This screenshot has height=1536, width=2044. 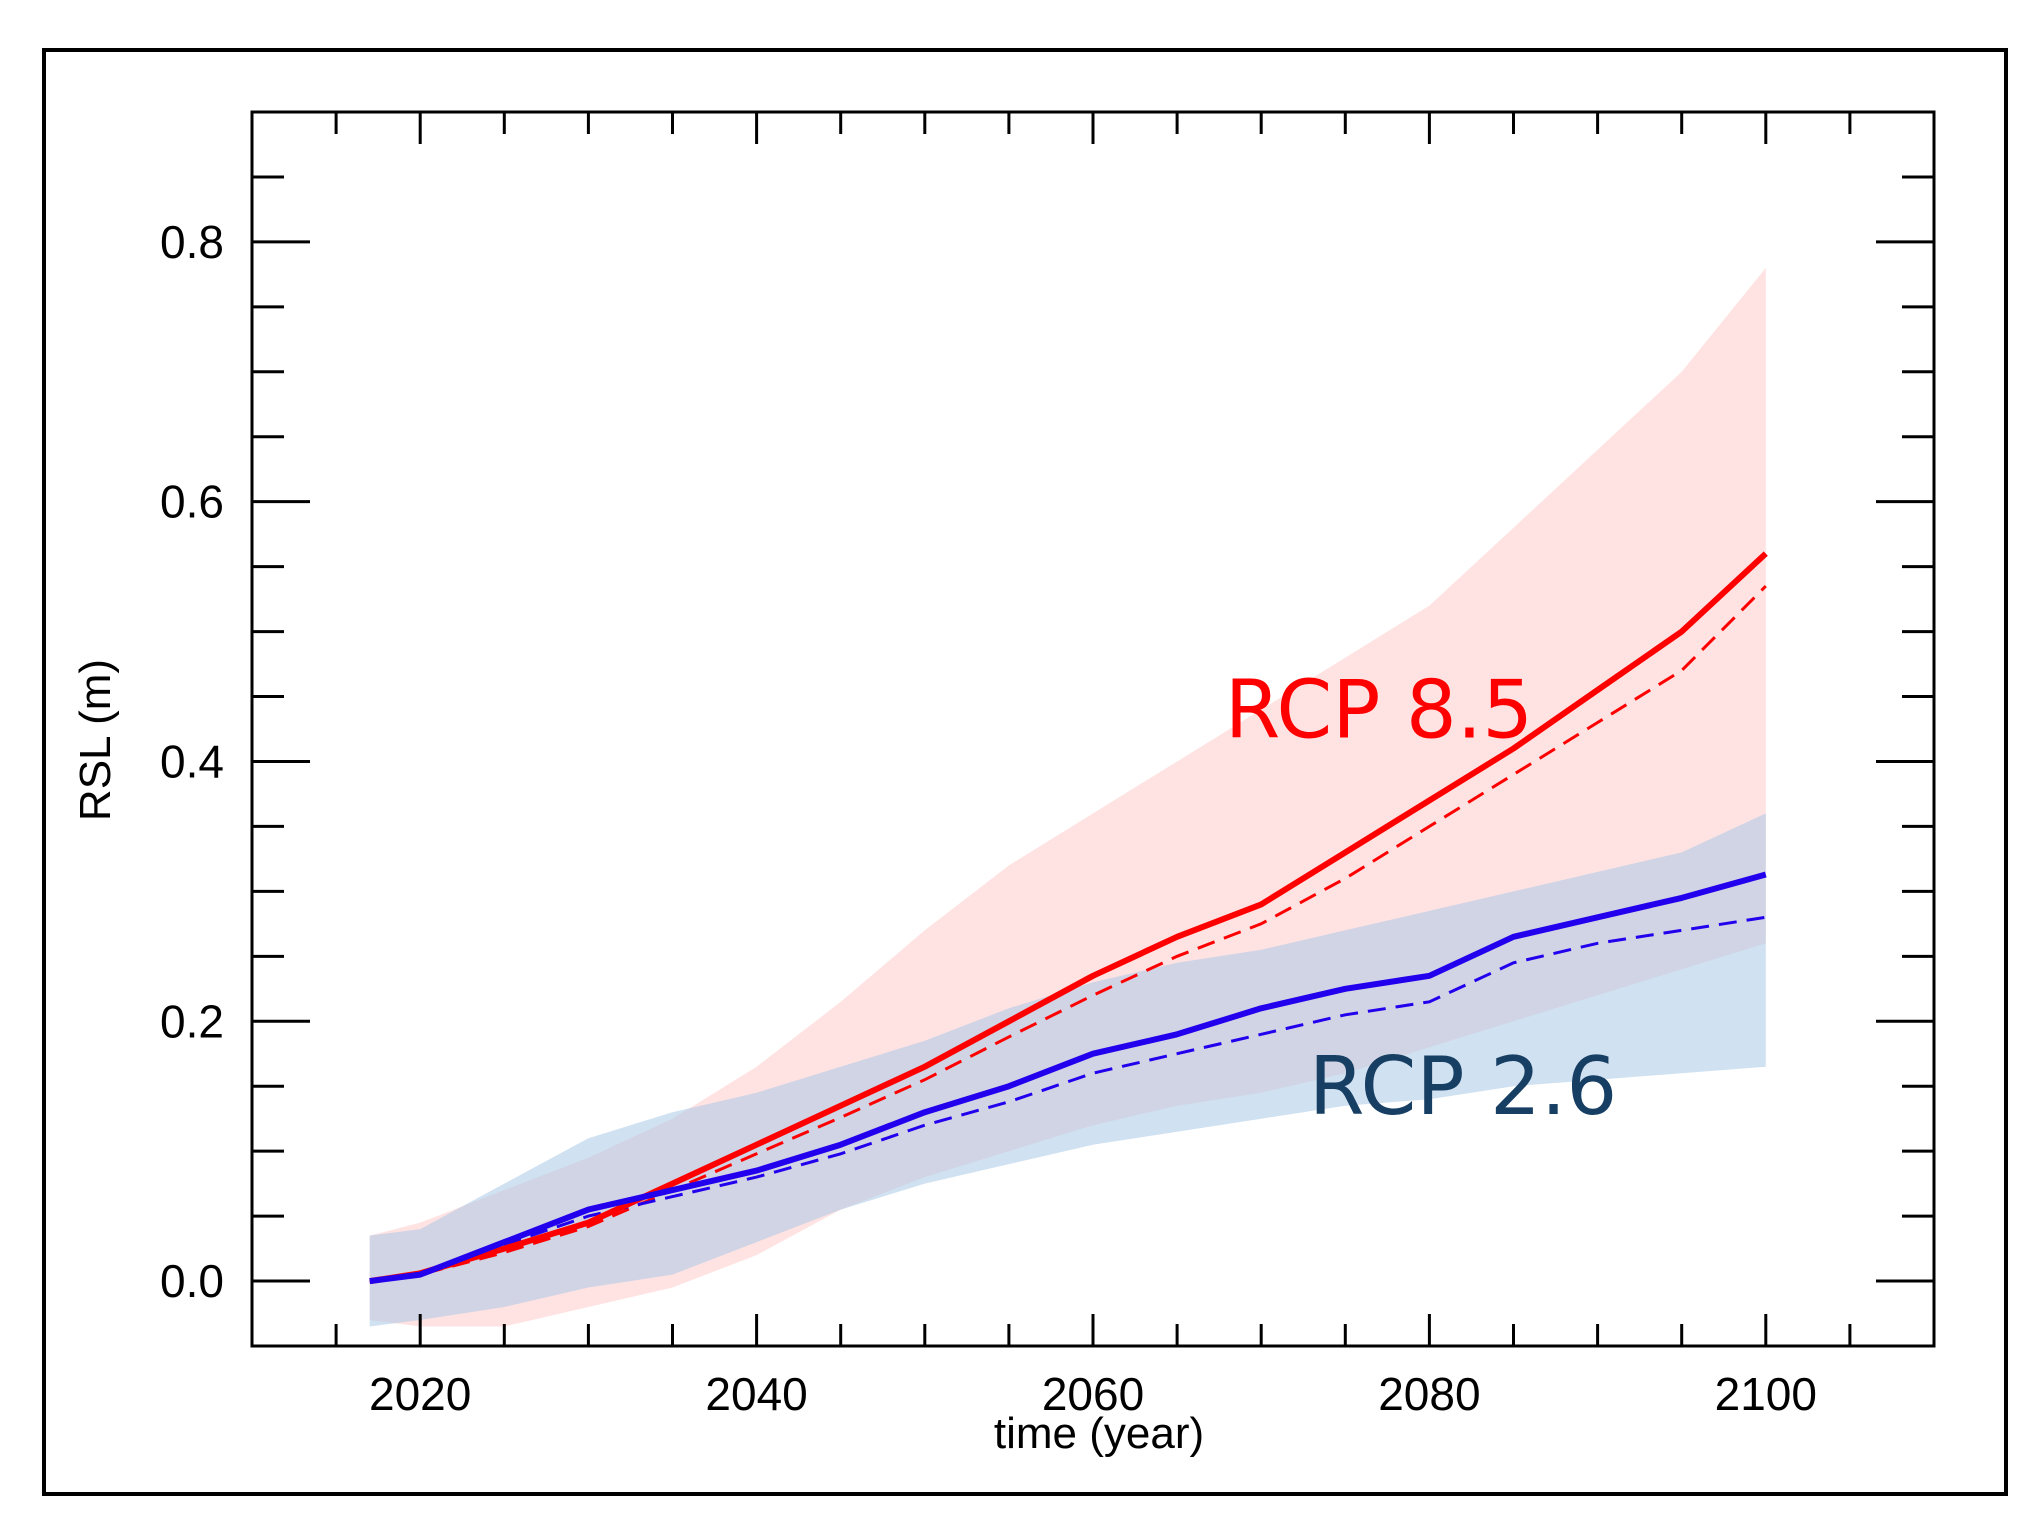 What do you see at coordinates (192, 502) in the screenshot?
I see `y-tick-label: 0.6` at bounding box center [192, 502].